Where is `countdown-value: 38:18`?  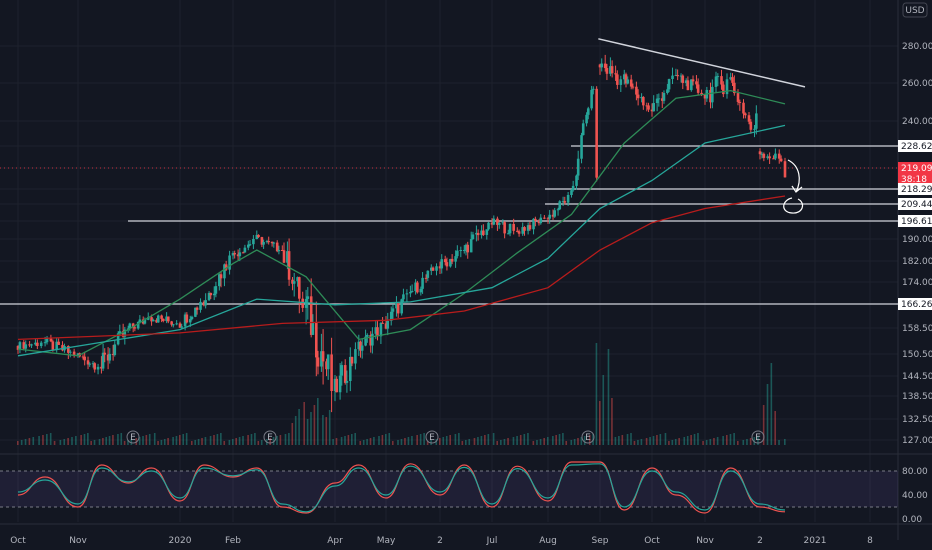
countdown-value: 38:18 is located at coordinates (914, 180).